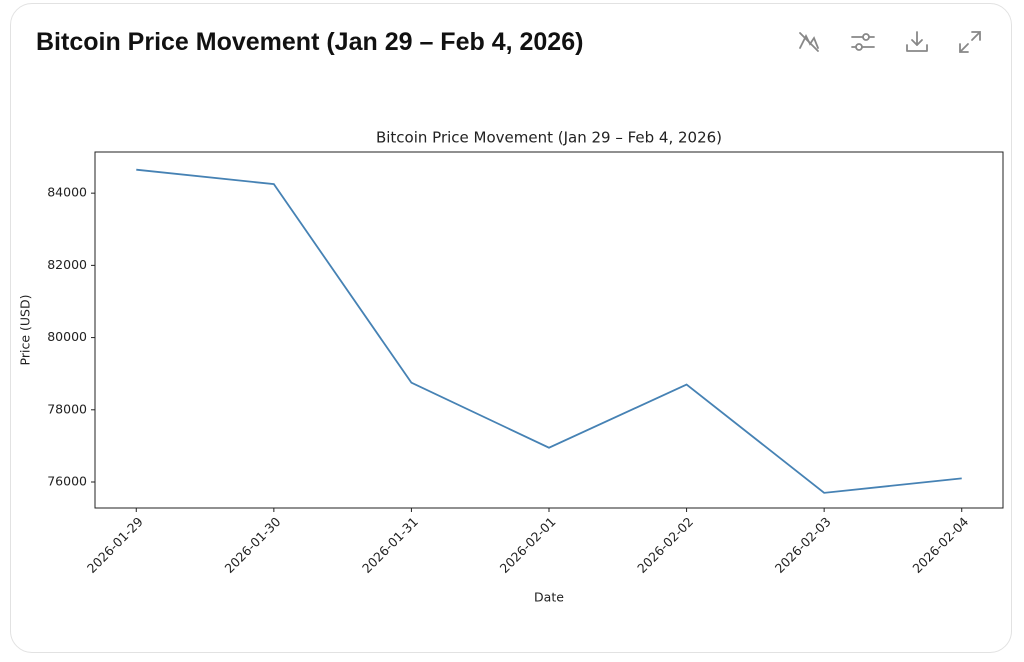  I want to click on x-axis-label: Date, so click(549, 597).